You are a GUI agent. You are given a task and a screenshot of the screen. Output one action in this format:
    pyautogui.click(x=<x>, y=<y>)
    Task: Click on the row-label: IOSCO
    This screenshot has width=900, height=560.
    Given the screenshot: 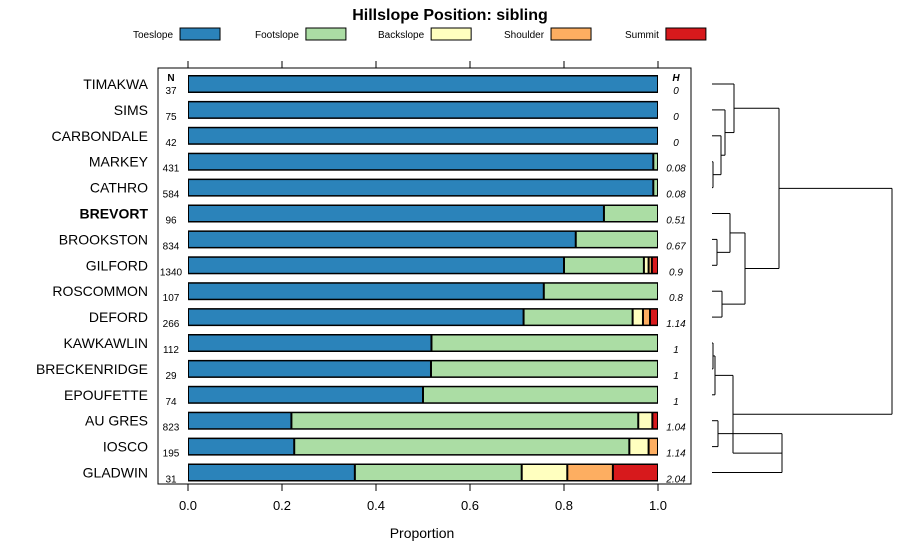 What is the action you would take?
    pyautogui.click(x=125, y=447)
    